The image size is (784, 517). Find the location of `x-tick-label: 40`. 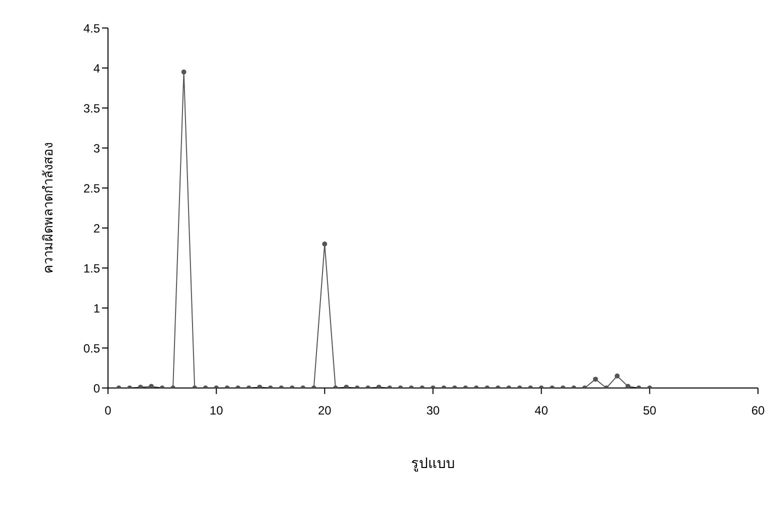

x-tick-label: 40 is located at coordinates (541, 411).